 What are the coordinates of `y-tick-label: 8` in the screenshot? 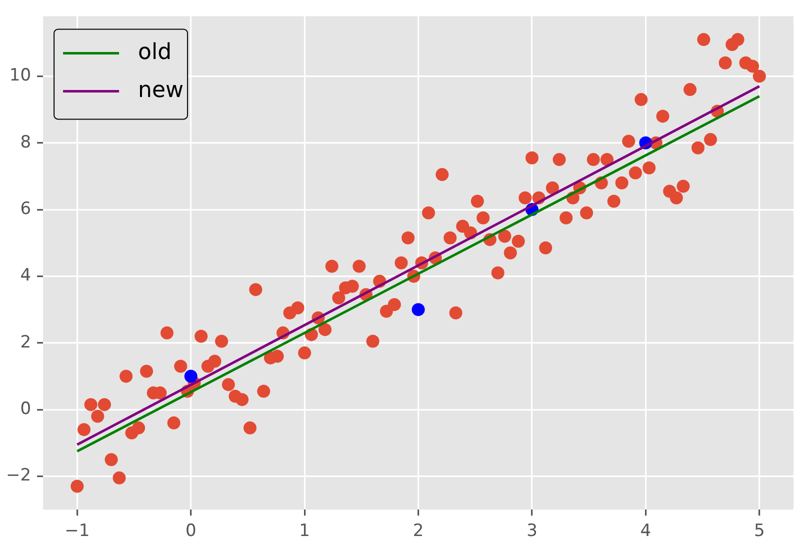 It's located at (26, 142).